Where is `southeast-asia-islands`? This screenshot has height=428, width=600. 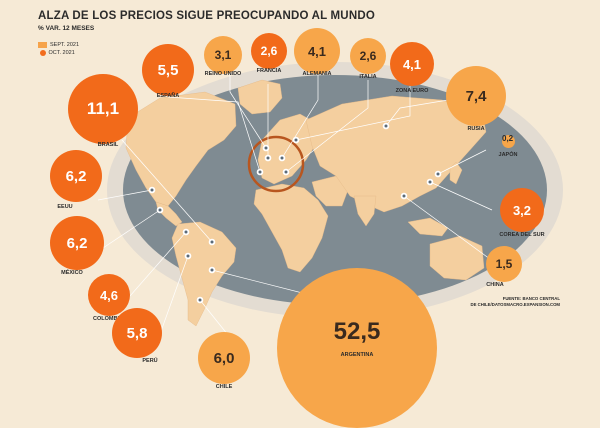 southeast-asia-islands is located at coordinates (428, 227).